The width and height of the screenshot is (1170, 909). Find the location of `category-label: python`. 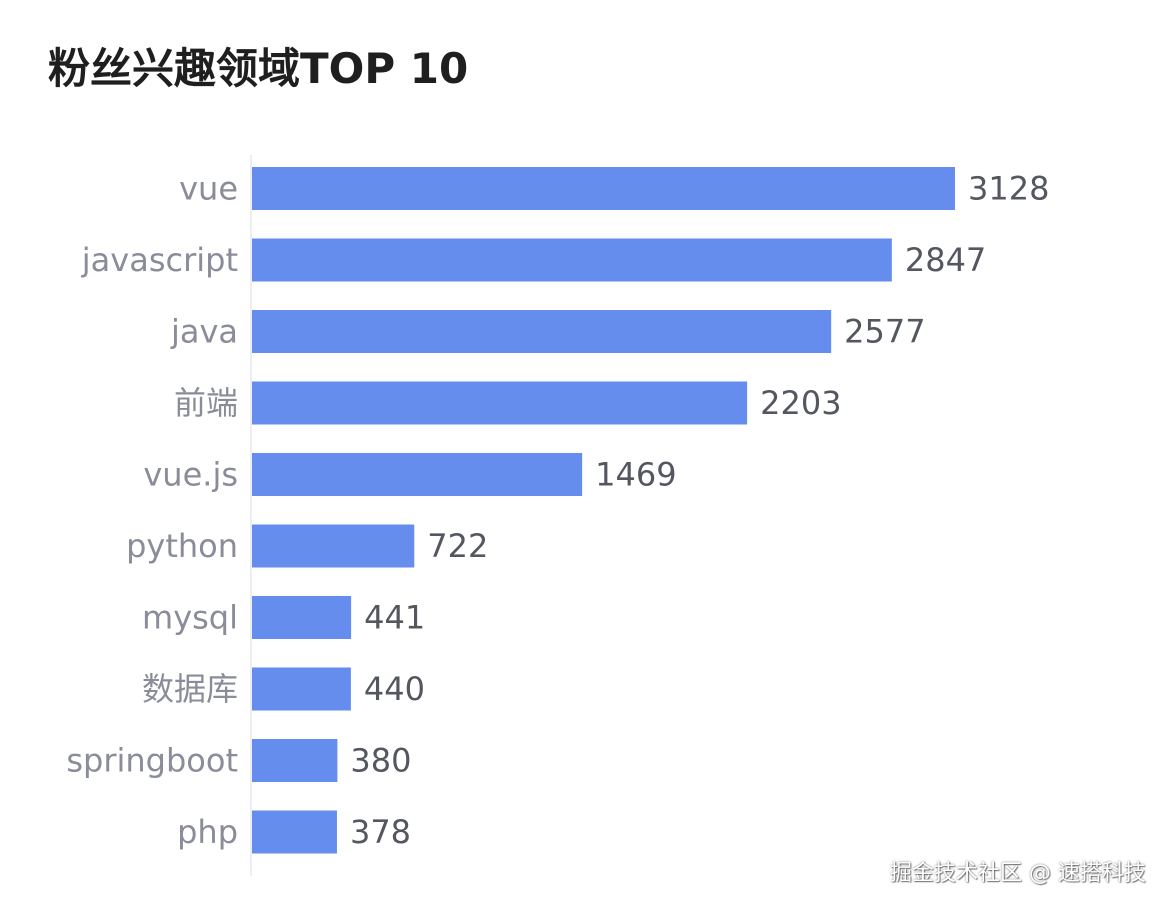

category-label: python is located at coordinates (182, 546).